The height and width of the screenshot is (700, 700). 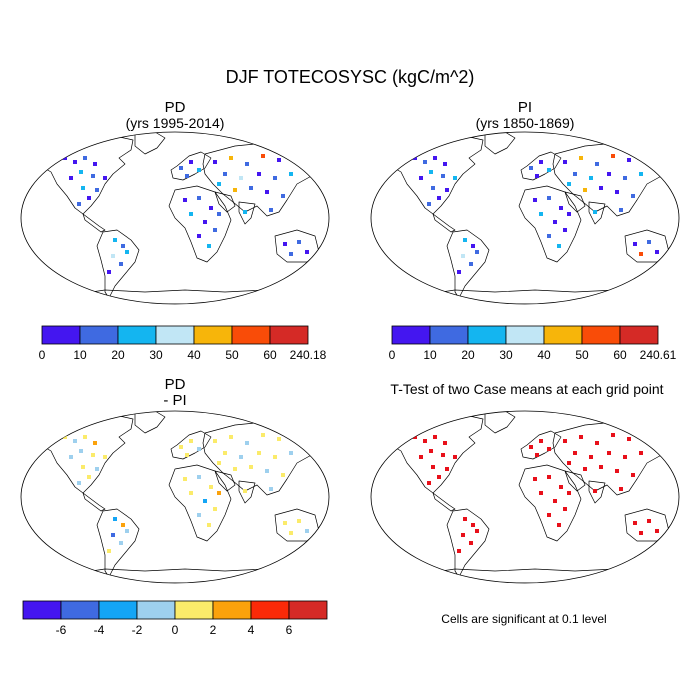 I want to click on panel-pd-legend: 0 10 20 30 40 50 60 240.18, so click(x=183, y=343).